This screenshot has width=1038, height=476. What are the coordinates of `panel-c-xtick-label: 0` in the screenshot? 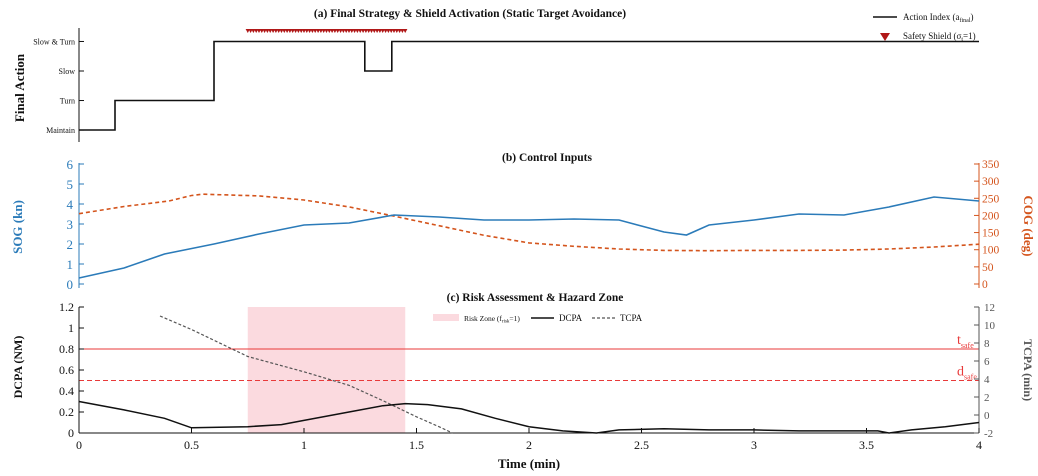 It's located at (79, 445).